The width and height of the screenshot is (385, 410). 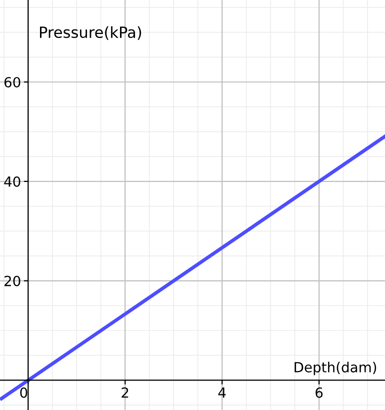 I want to click on y-tick-label: 60, so click(x=12, y=82).